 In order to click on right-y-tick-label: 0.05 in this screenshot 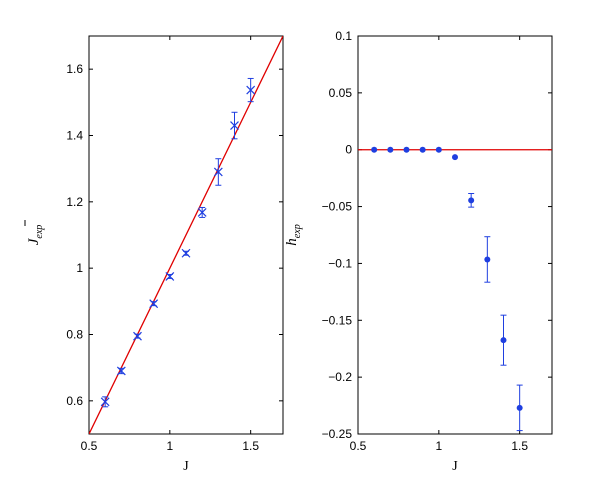, I will do `click(341, 93)`.